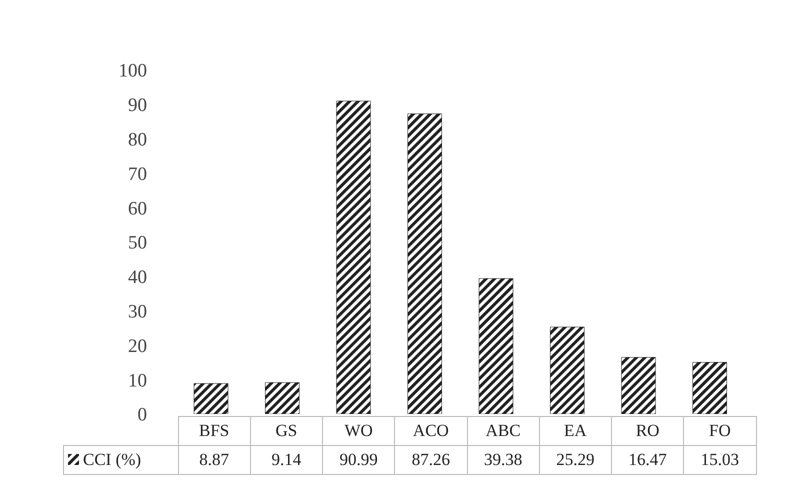 Image resolution: width=795 pixels, height=492 pixels. What do you see at coordinates (137, 346) in the screenshot?
I see `y-tick-label: 20` at bounding box center [137, 346].